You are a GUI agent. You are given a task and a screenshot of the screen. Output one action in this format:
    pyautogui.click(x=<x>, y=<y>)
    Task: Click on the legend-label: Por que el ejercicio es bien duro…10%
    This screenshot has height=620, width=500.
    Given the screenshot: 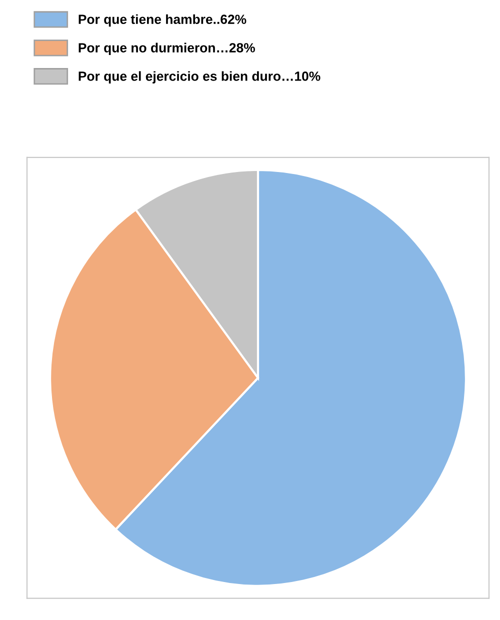 What is the action you would take?
    pyautogui.click(x=199, y=77)
    